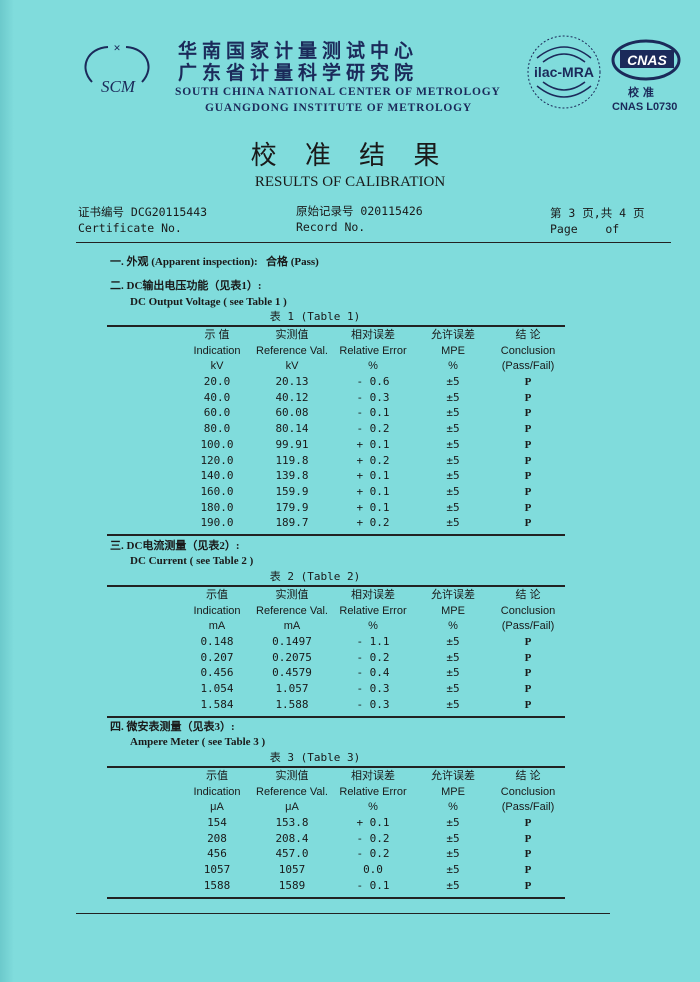  What do you see at coordinates (350, 182) in the screenshot?
I see `title-en: RESULTS OF CALIBRATION` at bounding box center [350, 182].